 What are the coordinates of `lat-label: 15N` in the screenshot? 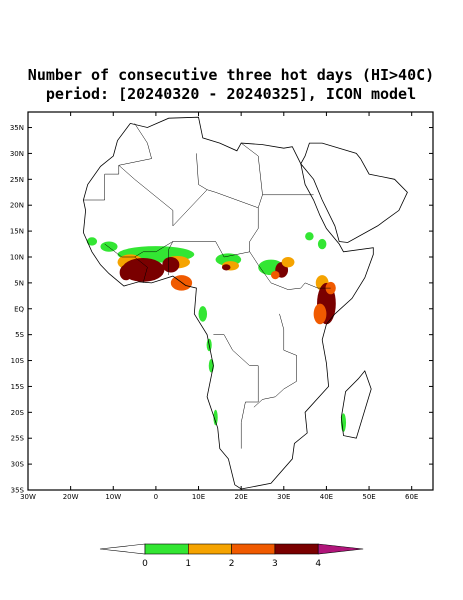 It's located at (17, 232).